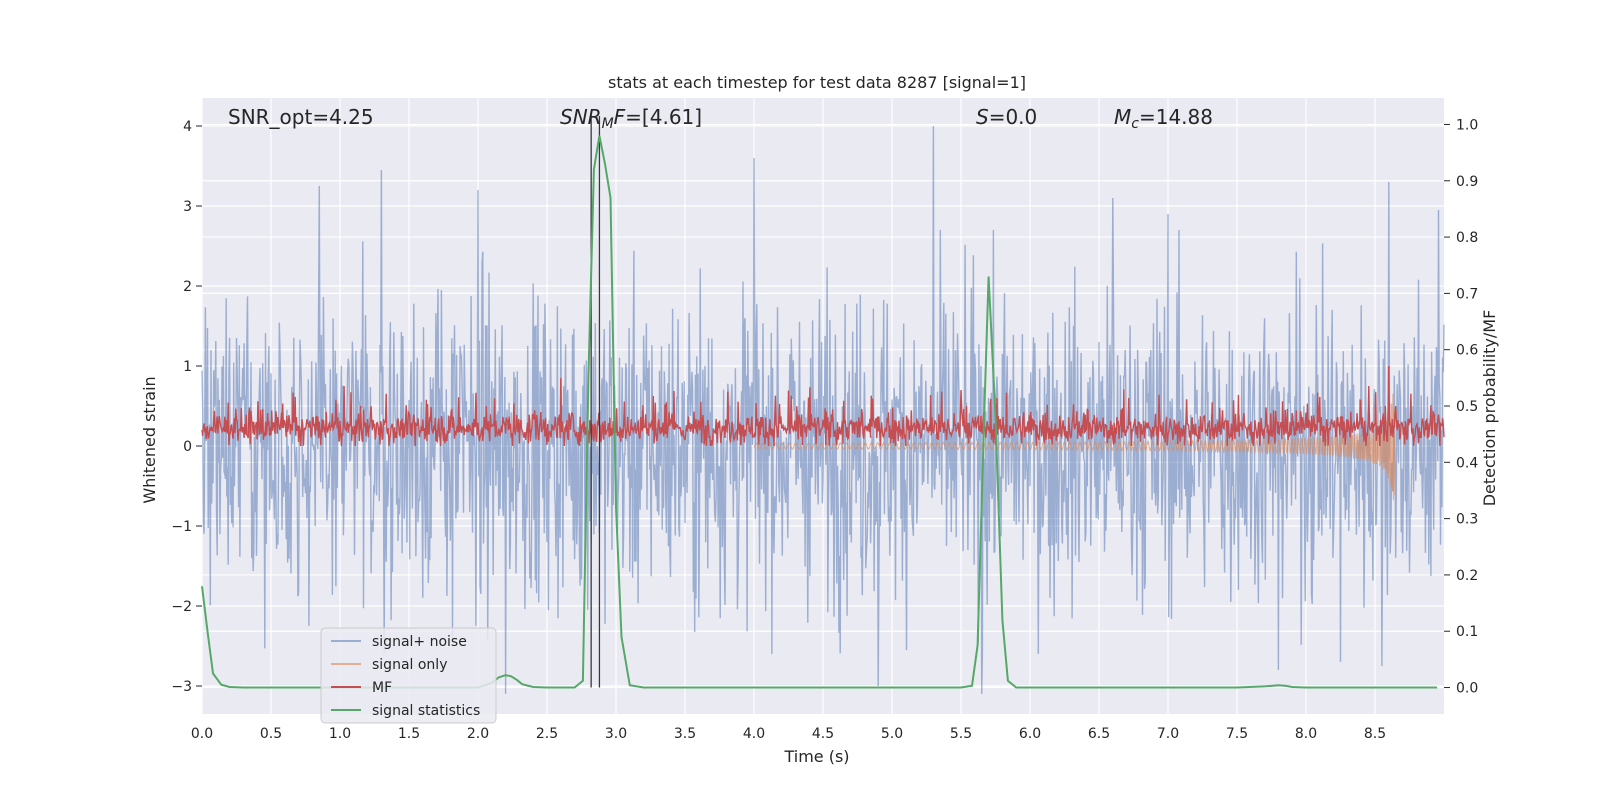 The image size is (1600, 800). I want to click on snr-mf-value: =[4.61], so click(663, 117).